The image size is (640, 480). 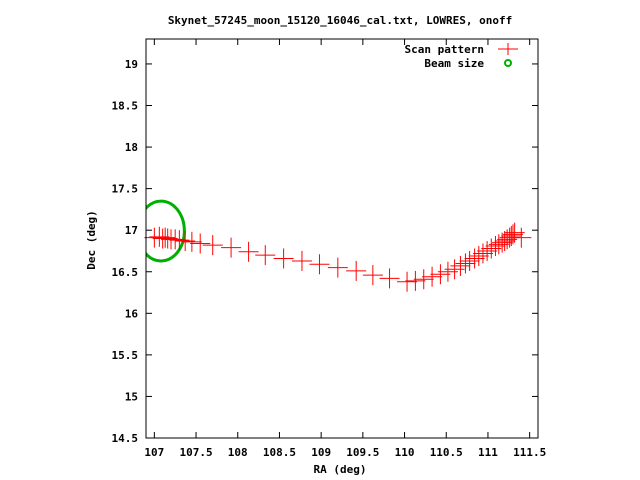 I want to click on y-tick-label: 18.5, so click(x=125, y=106).